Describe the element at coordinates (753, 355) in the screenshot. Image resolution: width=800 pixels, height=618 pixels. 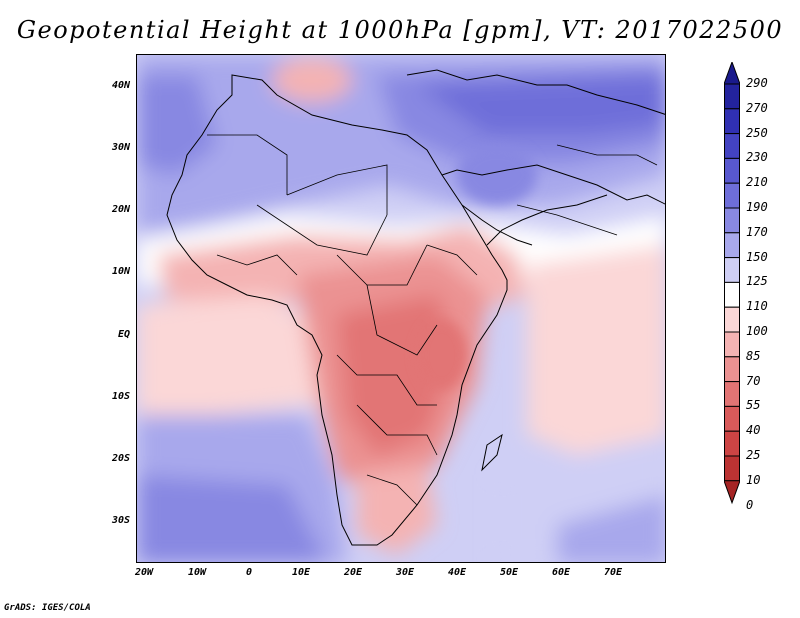
I see `colorbar-label: 85` at that location.